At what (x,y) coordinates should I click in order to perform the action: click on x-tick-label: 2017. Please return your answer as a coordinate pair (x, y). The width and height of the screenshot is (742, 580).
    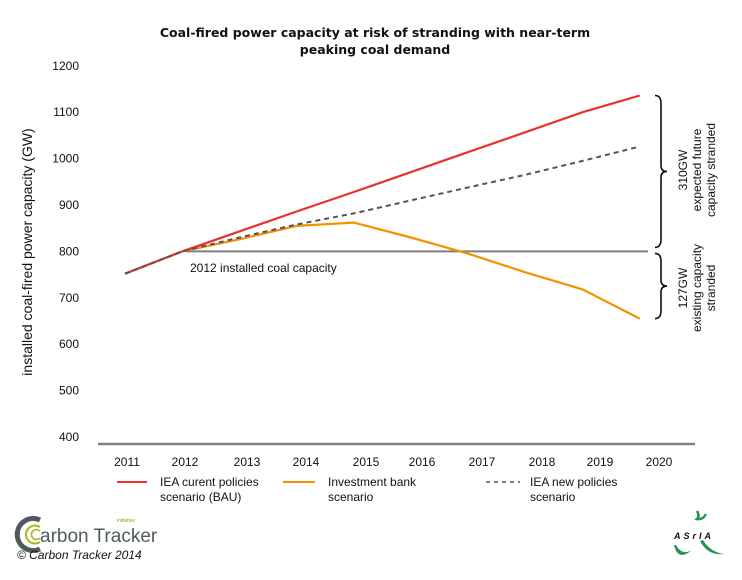
    Looking at the image, I should click on (482, 462).